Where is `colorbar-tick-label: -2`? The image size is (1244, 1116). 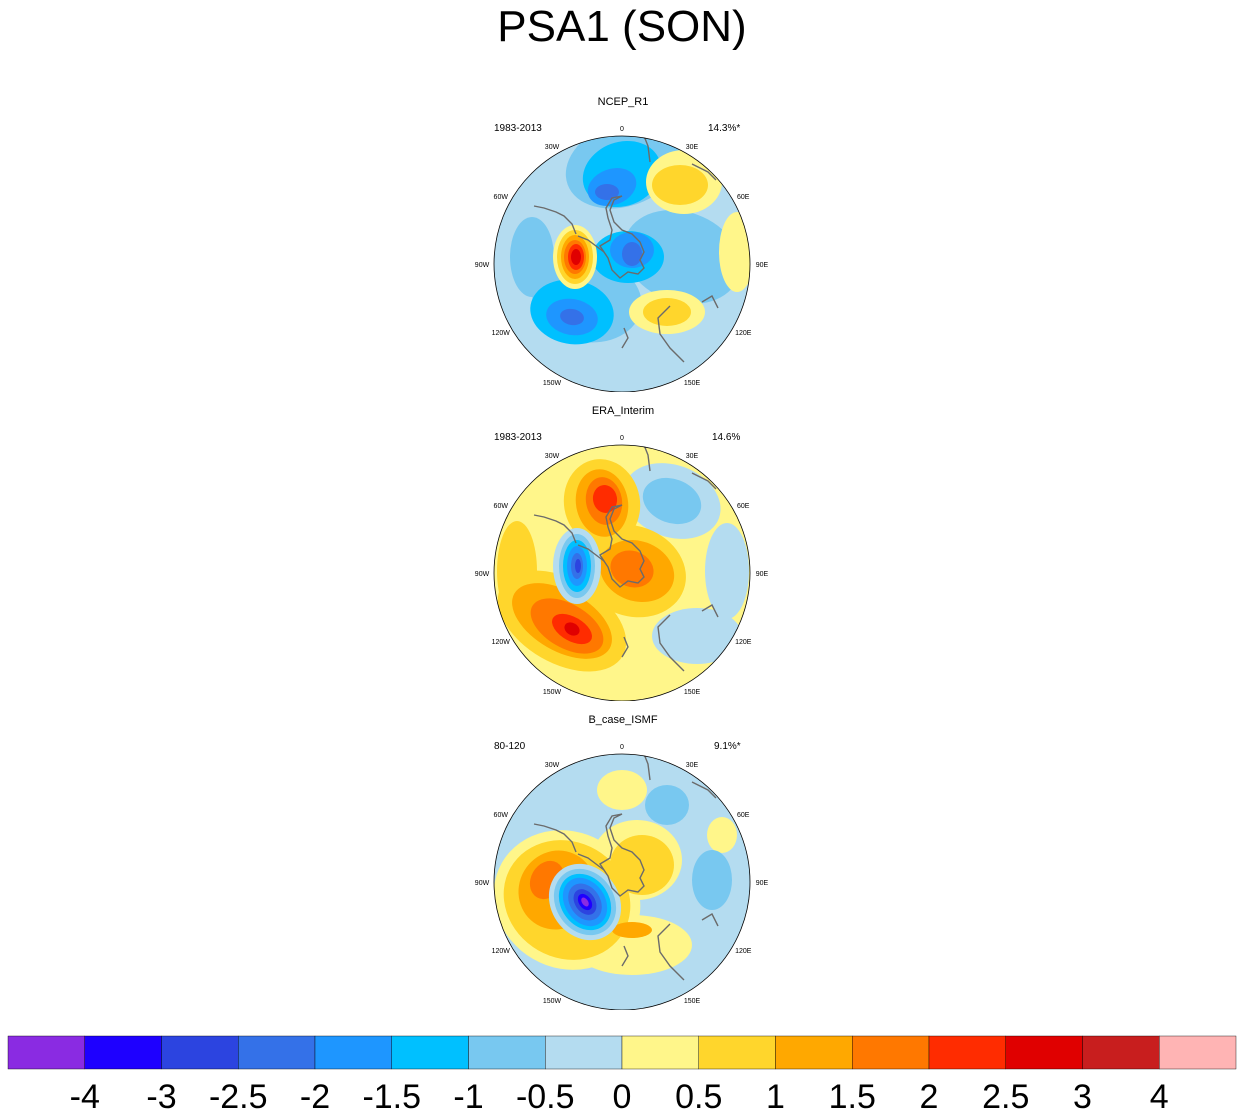 colorbar-tick-label: -2 is located at coordinates (315, 1097).